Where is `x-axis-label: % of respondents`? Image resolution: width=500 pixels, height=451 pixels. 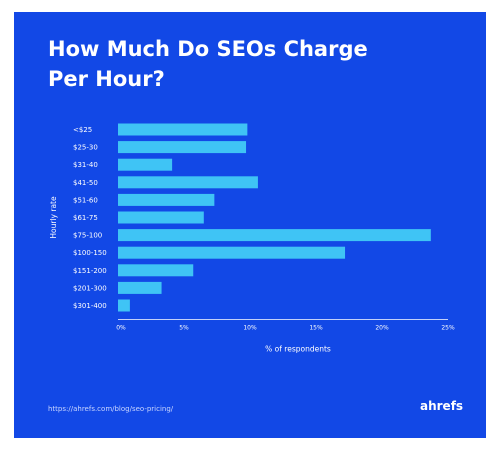 x-axis-label: % of respondents is located at coordinates (298, 349).